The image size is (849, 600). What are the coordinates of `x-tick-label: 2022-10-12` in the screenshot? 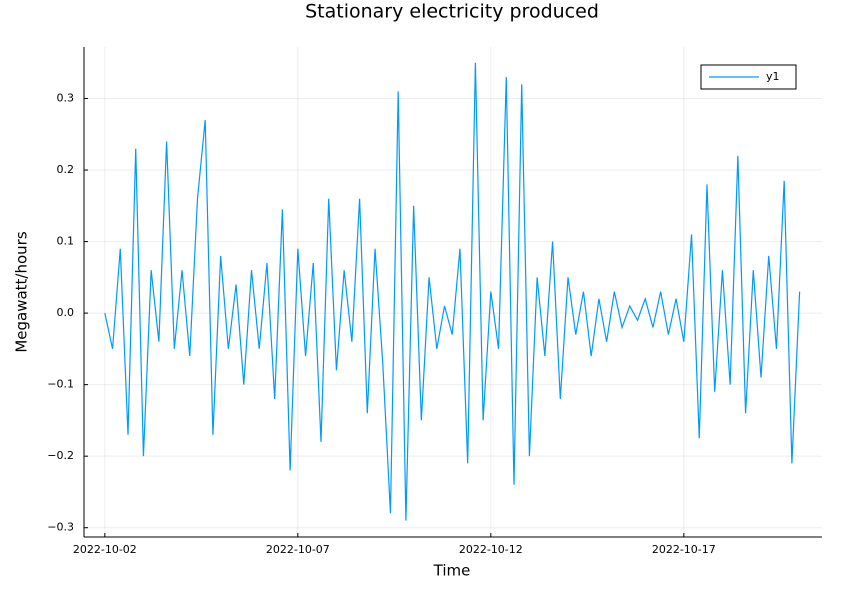 It's located at (491, 549).